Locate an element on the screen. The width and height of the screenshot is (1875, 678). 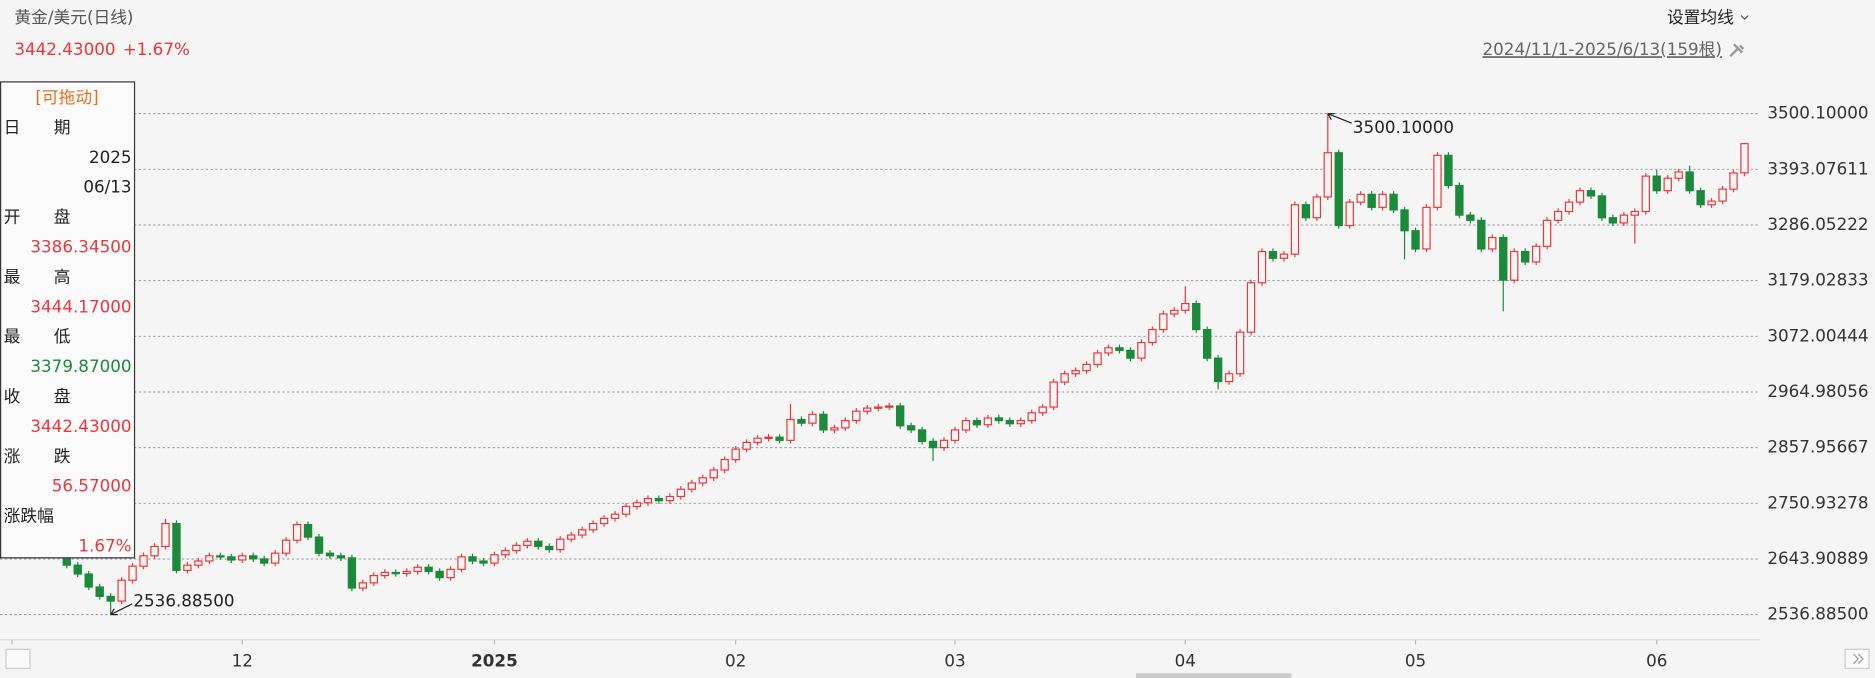
scrollbar is located at coordinates (1213, 675).